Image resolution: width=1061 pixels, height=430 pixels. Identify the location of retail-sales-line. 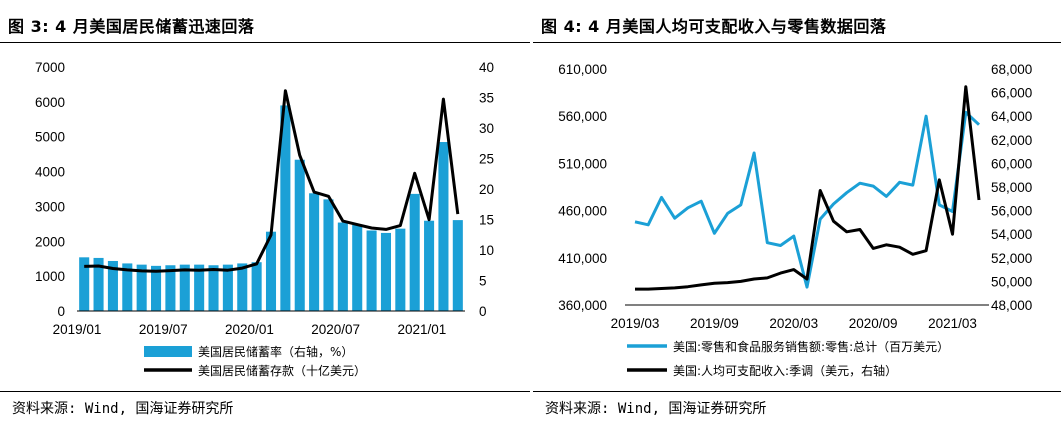
(807, 199).